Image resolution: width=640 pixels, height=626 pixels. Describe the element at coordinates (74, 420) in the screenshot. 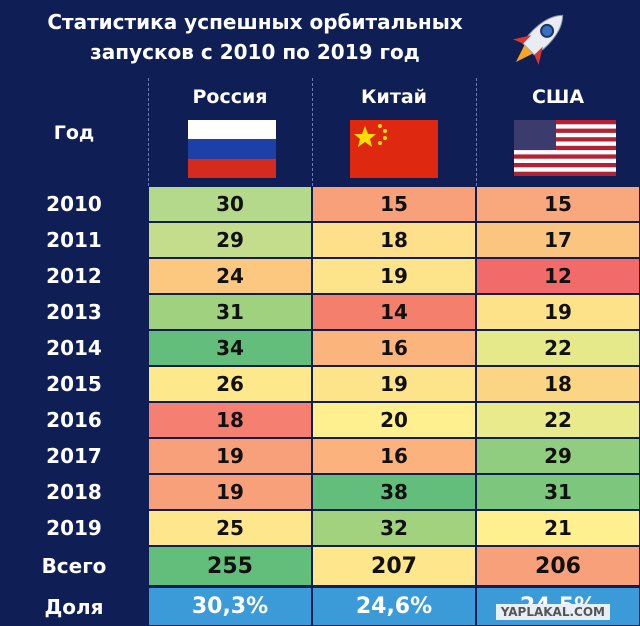

I see `row-label: 2016` at that location.